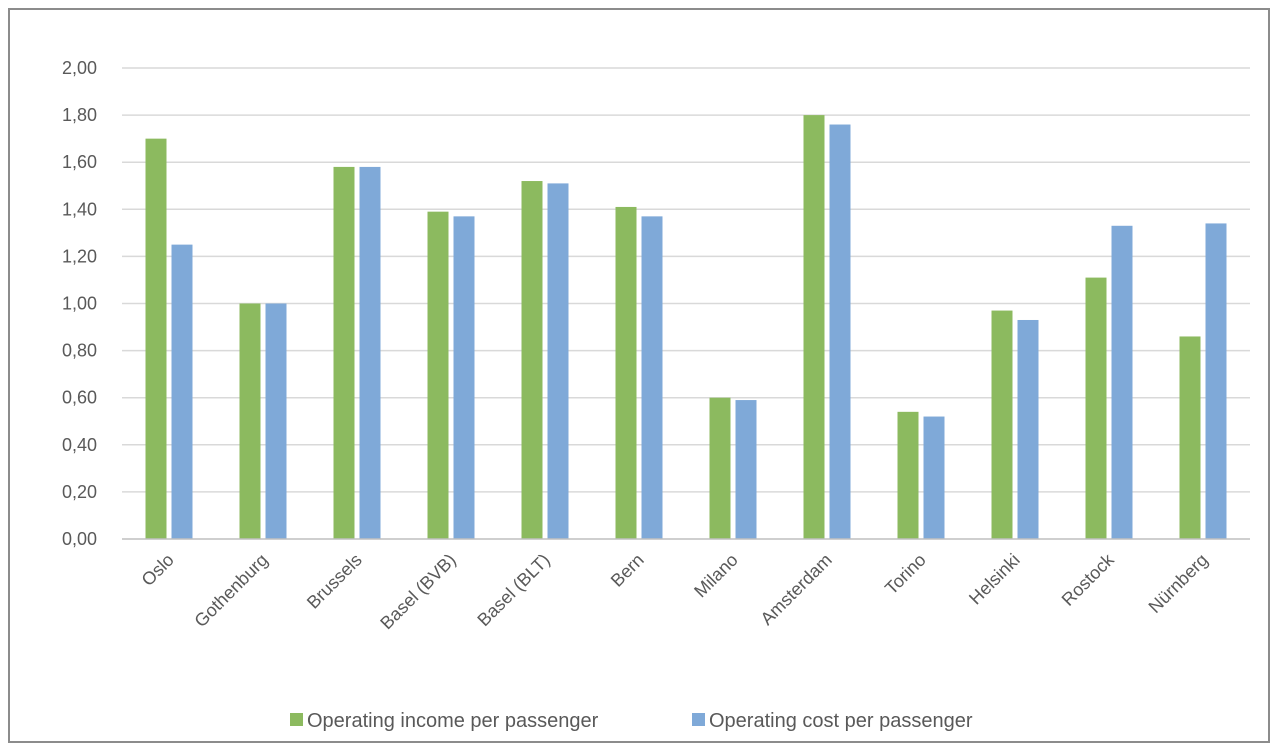 This screenshot has height=751, width=1278. Describe the element at coordinates (716, 576) in the screenshot. I see `x-tick-label: Milano` at that location.